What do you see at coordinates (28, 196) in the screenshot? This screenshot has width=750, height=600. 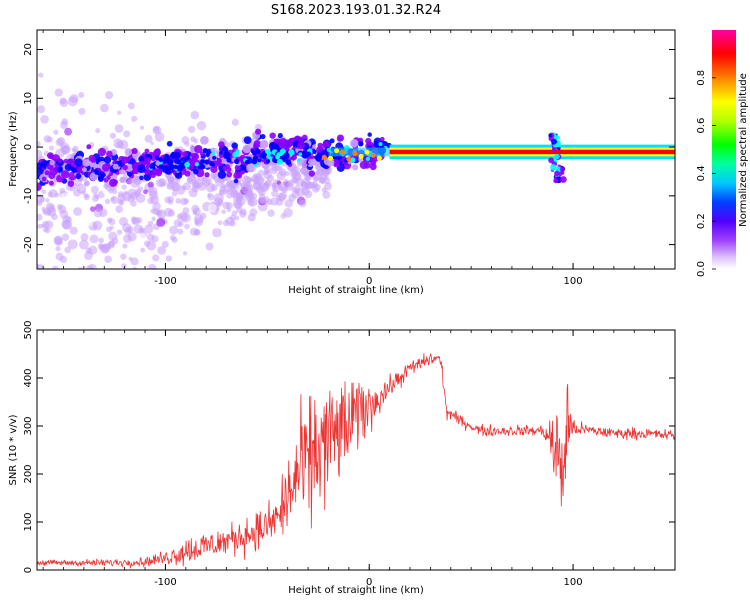 I see `y-tick-label: -10` at bounding box center [28, 196].